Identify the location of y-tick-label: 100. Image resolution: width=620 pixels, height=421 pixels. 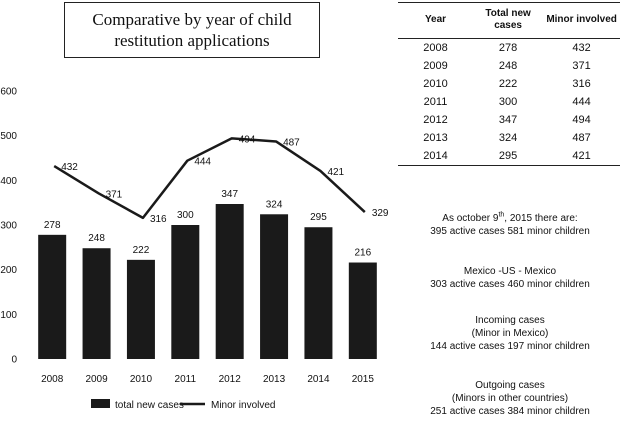
(8, 315).